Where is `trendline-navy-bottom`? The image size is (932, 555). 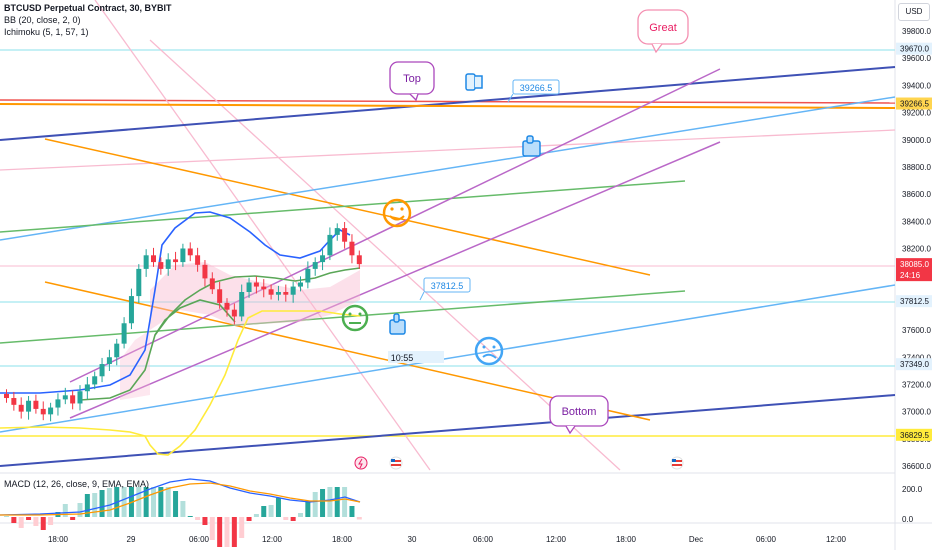 trendline-navy-bottom is located at coordinates (448, 430).